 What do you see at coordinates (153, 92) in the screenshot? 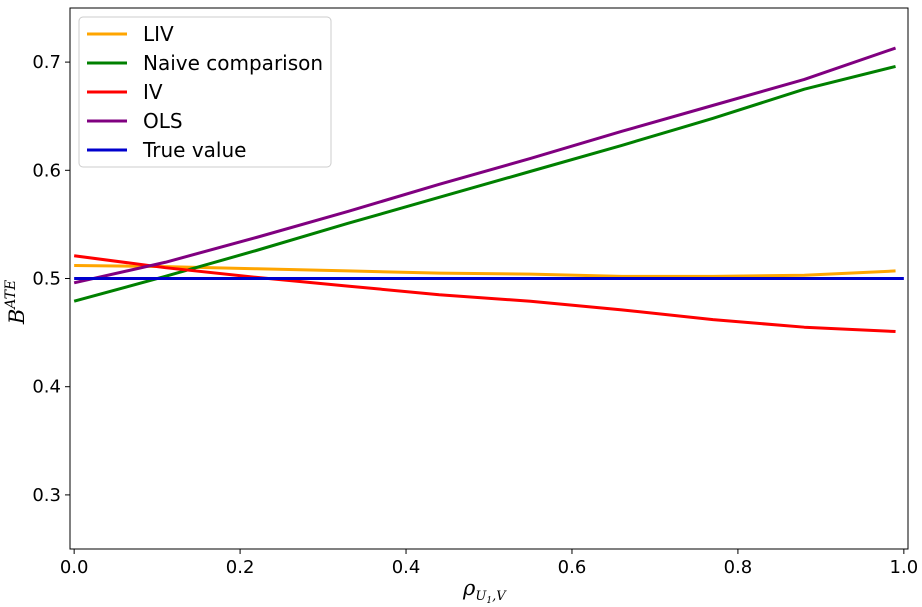
I see `legend-label-iv: IV` at bounding box center [153, 92].